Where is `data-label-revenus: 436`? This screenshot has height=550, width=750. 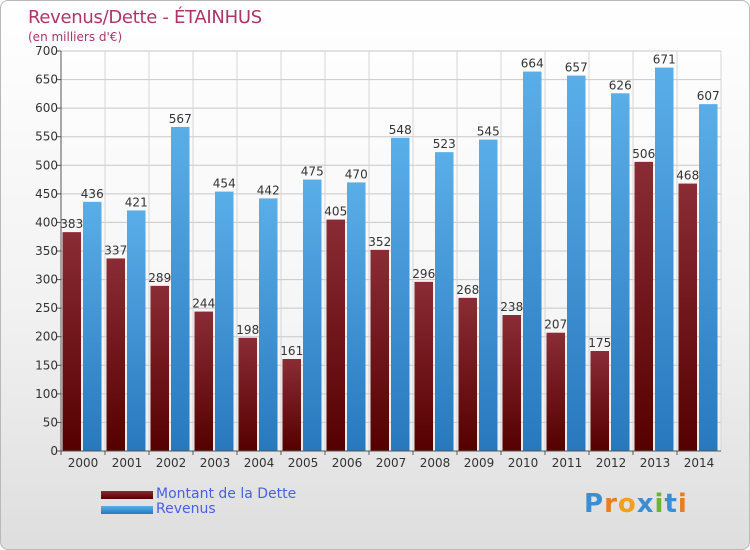
data-label-revenus: 436 is located at coordinates (92, 194).